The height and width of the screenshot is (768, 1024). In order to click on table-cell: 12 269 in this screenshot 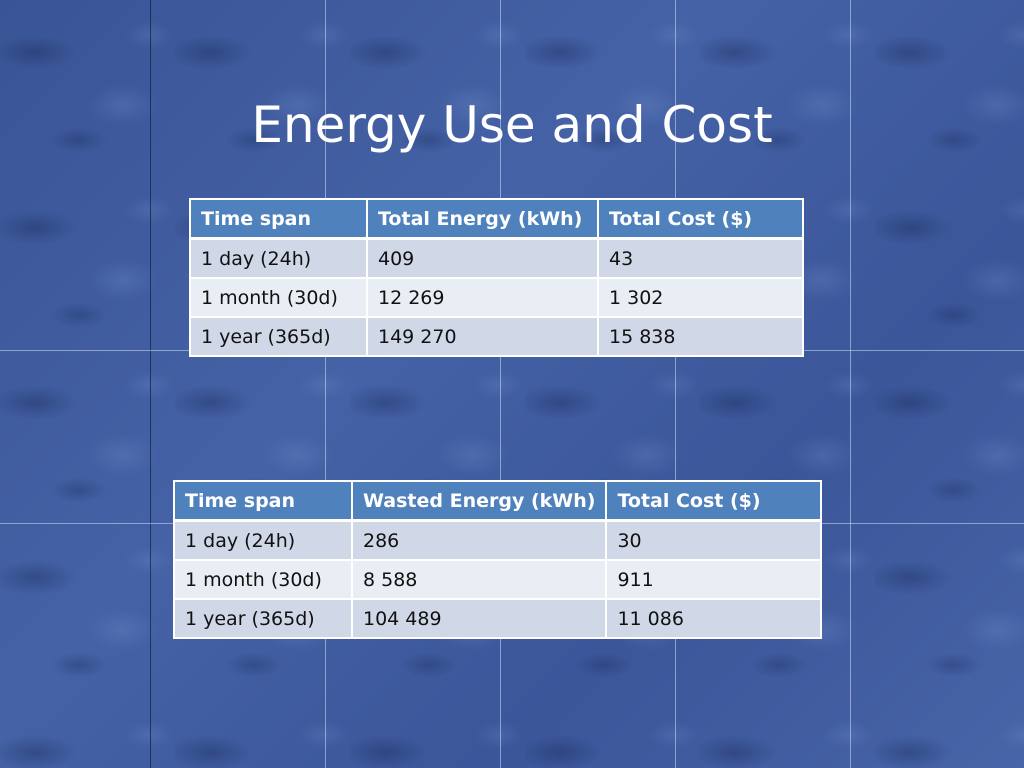, I will do `click(482, 297)`.